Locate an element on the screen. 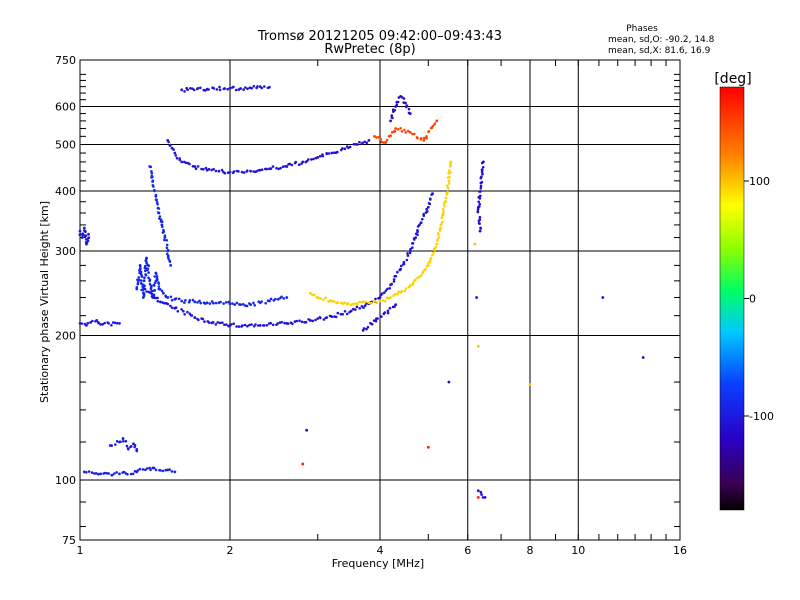 This screenshot has width=800, height=600. colorbar-tick-label: -100 is located at coordinates (761, 416).